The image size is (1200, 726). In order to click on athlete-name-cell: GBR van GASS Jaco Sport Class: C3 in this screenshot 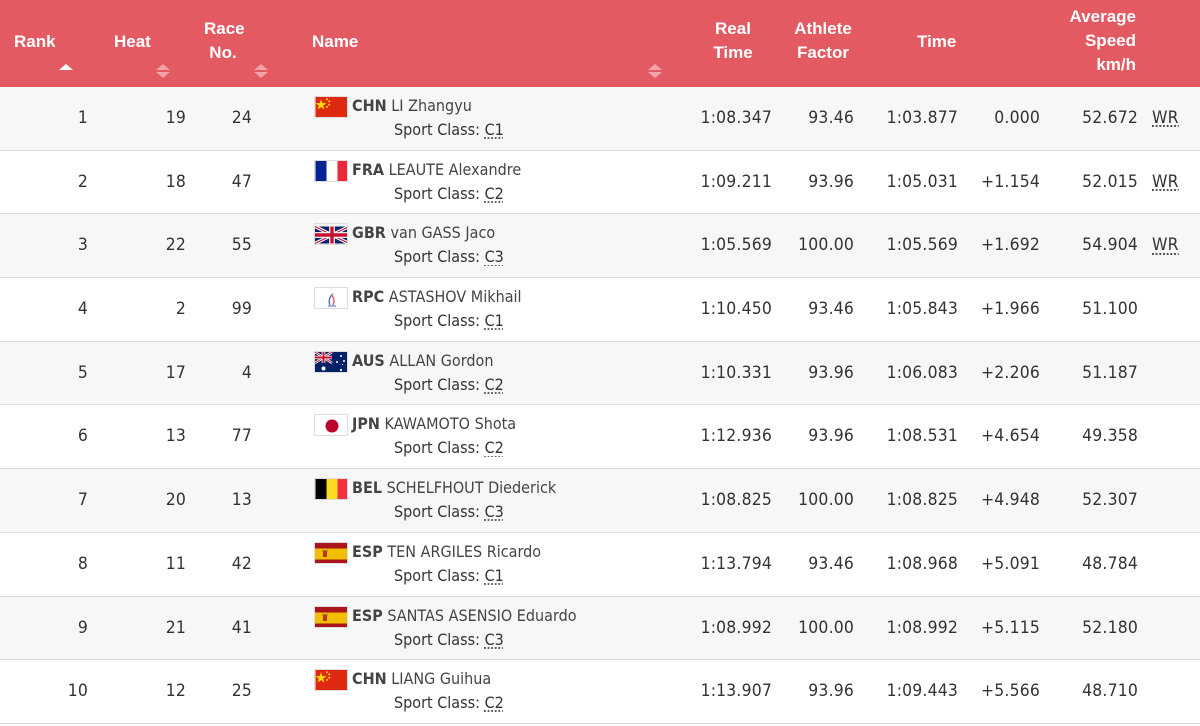, I will do `click(494, 247)`.